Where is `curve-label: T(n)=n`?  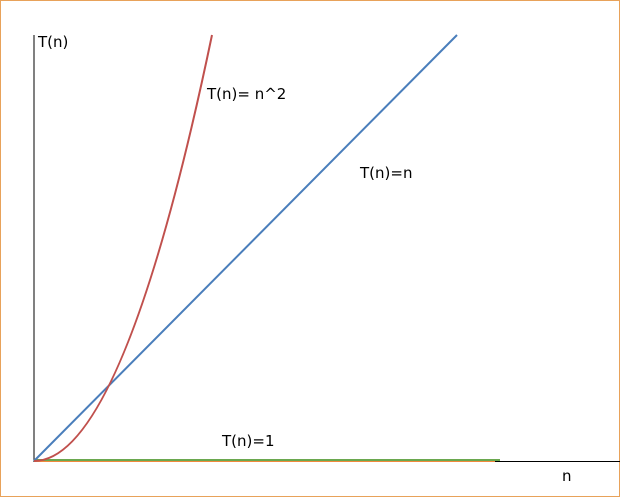 curve-label: T(n)=n is located at coordinates (385, 173).